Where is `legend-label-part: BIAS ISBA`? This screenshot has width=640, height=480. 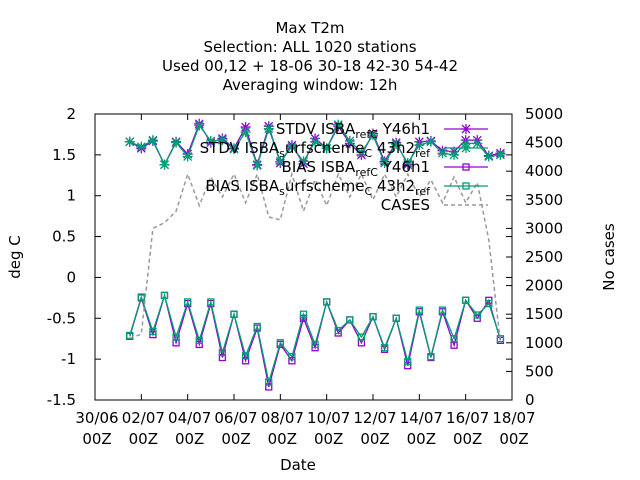 legend-label-part: BIAS ISBA is located at coordinates (242, 186).